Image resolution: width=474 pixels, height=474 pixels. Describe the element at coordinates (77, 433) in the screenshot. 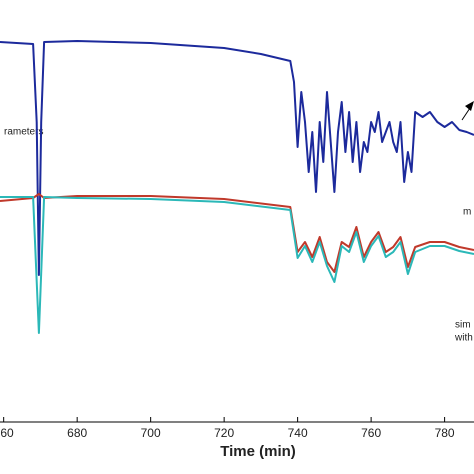

I see `x-tick-label: 680` at that location.